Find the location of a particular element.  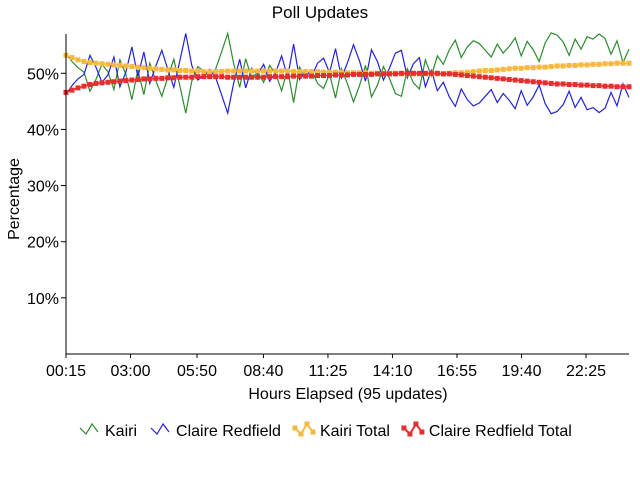

legend-label: Claire Redfield Total is located at coordinates (500, 431).